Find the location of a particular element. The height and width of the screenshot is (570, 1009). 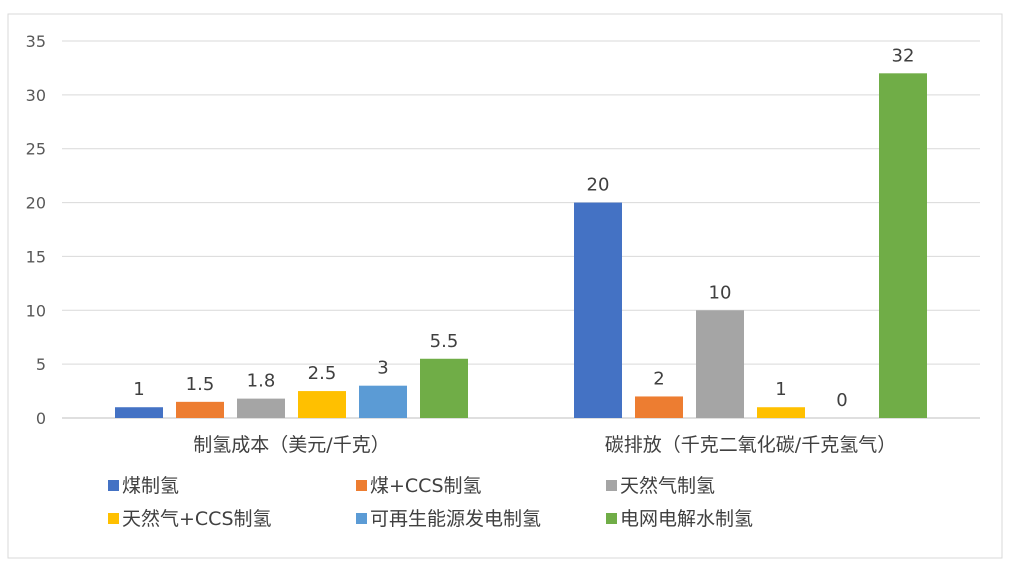

y-tick-label: 5 is located at coordinates (41, 364).